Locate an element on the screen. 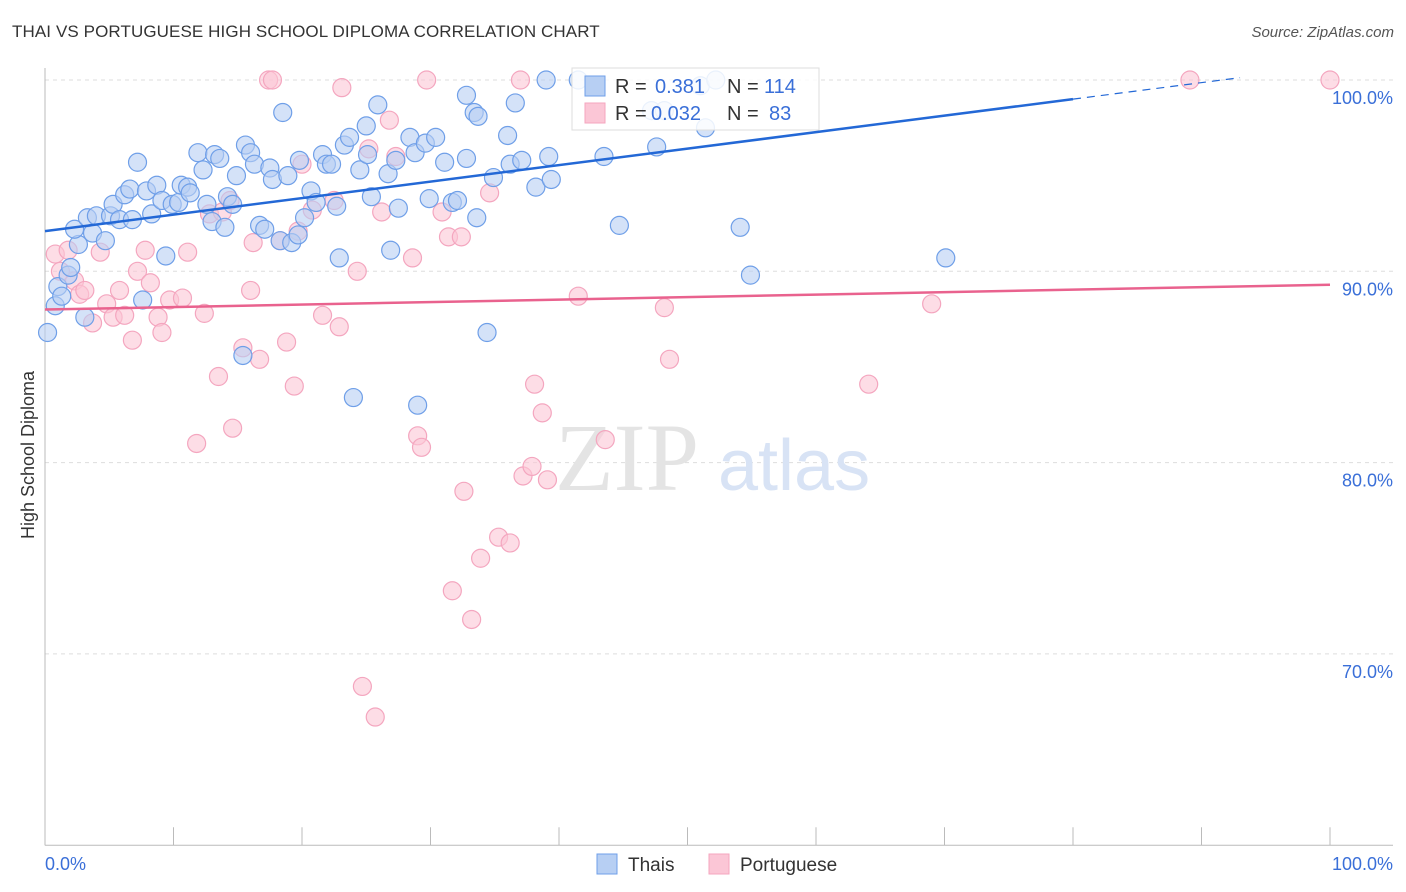  bottom-legend-thais: Thais is located at coordinates (651, 865).